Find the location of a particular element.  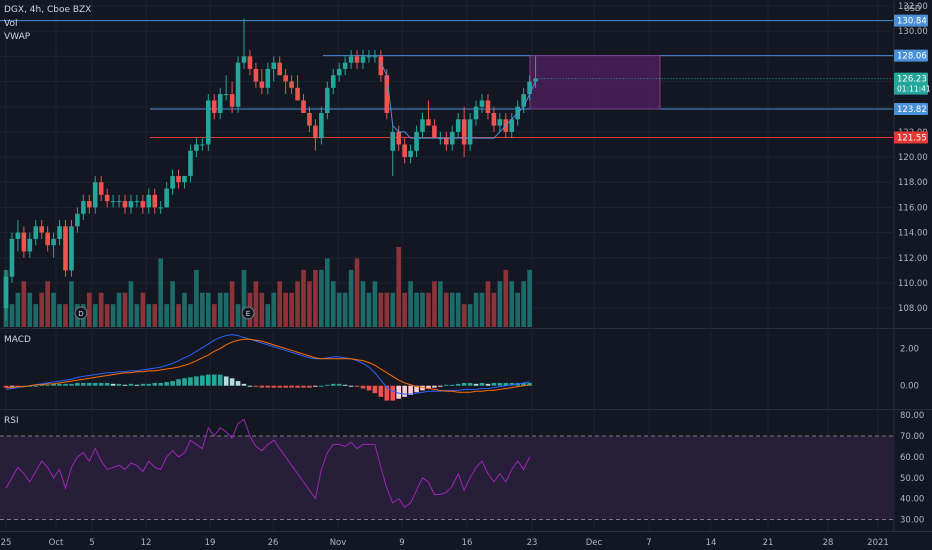

price-tick-label: 120.00 is located at coordinates (913, 158).